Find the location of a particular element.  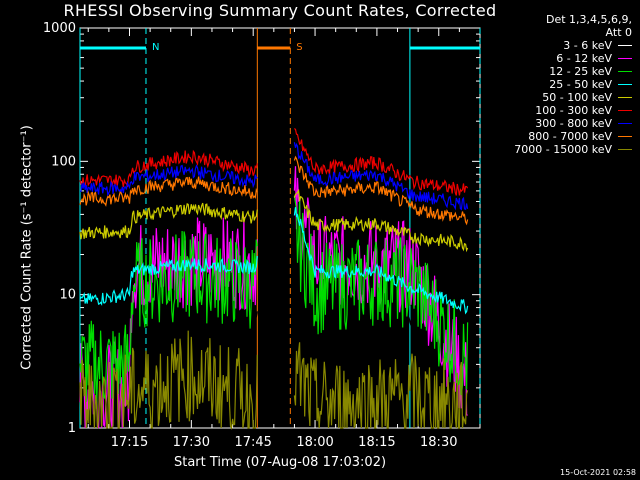

legend-entry: 12 - 25 keV is located at coordinates (573, 71).